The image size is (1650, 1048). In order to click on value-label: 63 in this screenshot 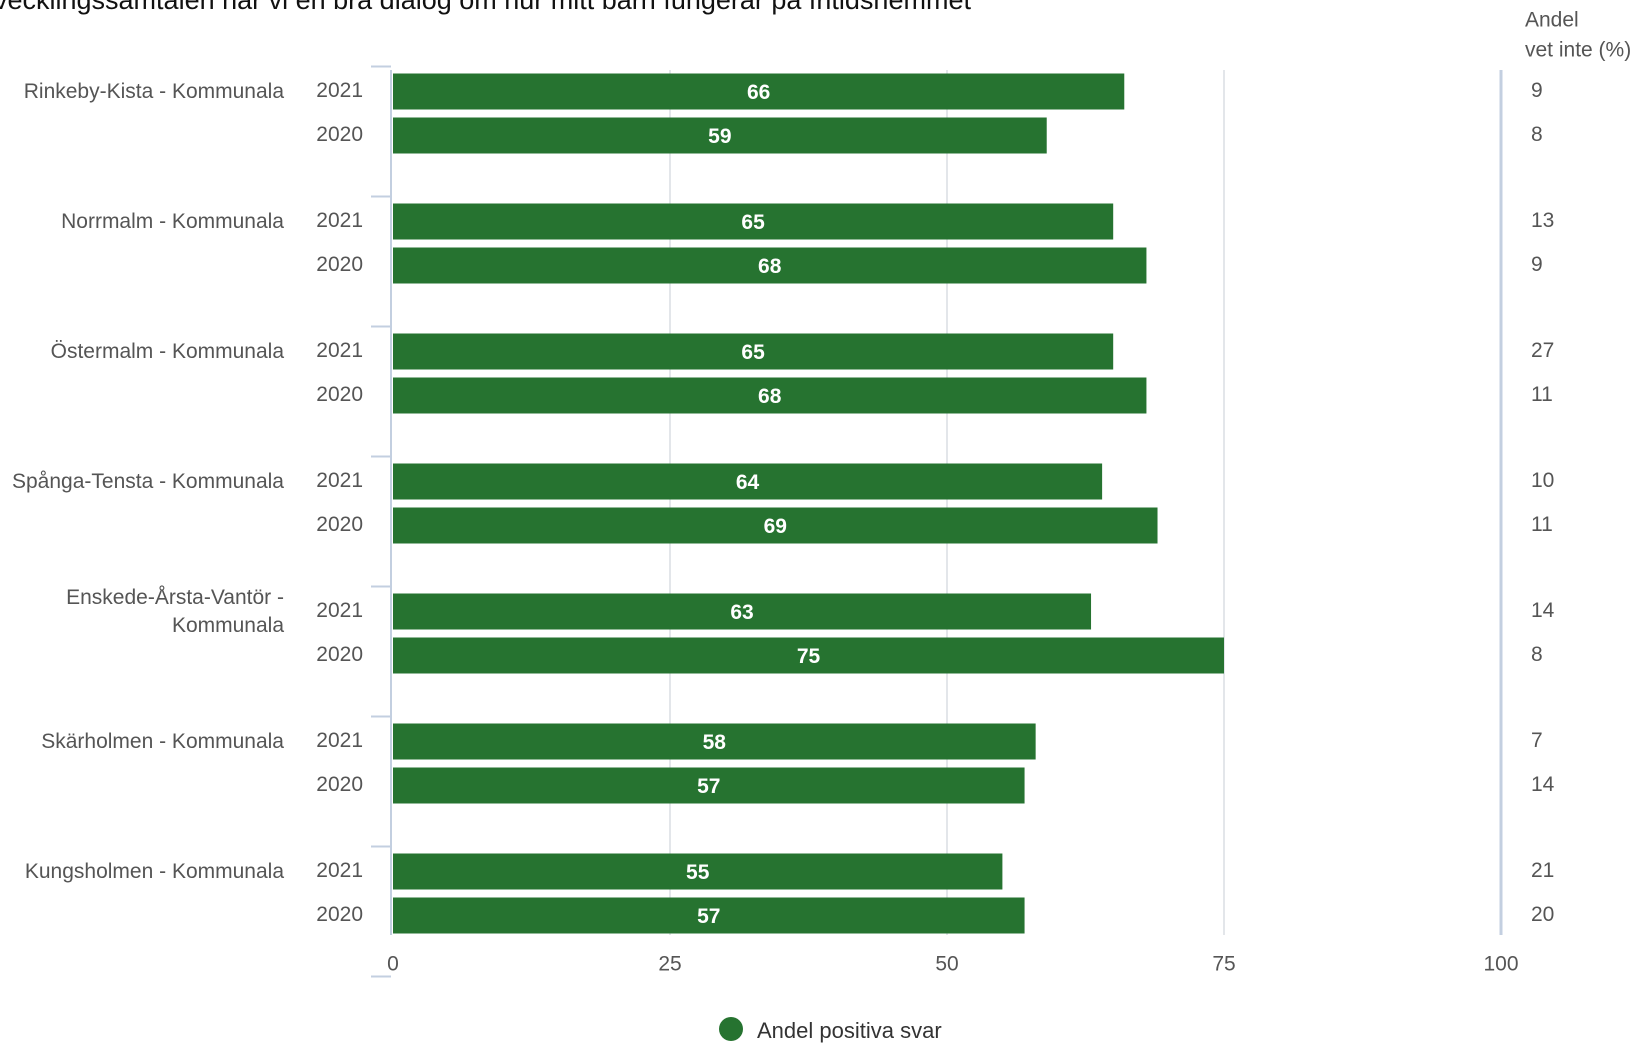, I will do `click(741, 612)`.